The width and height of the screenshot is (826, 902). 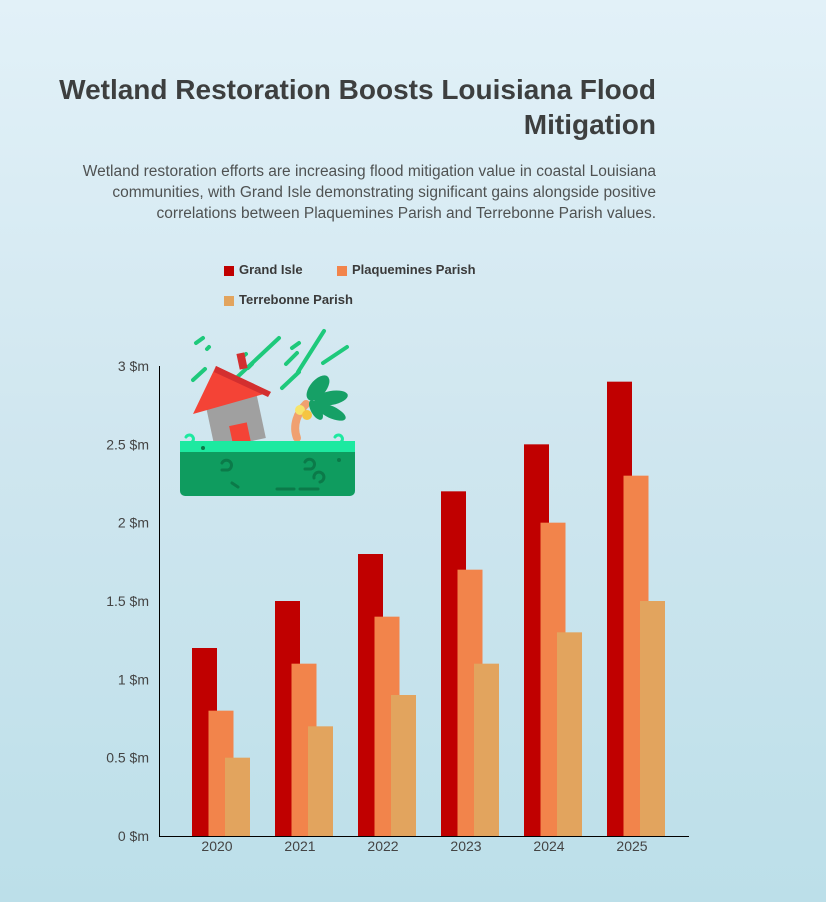 I want to click on y-tick-label: 1 $m, so click(x=133, y=679).